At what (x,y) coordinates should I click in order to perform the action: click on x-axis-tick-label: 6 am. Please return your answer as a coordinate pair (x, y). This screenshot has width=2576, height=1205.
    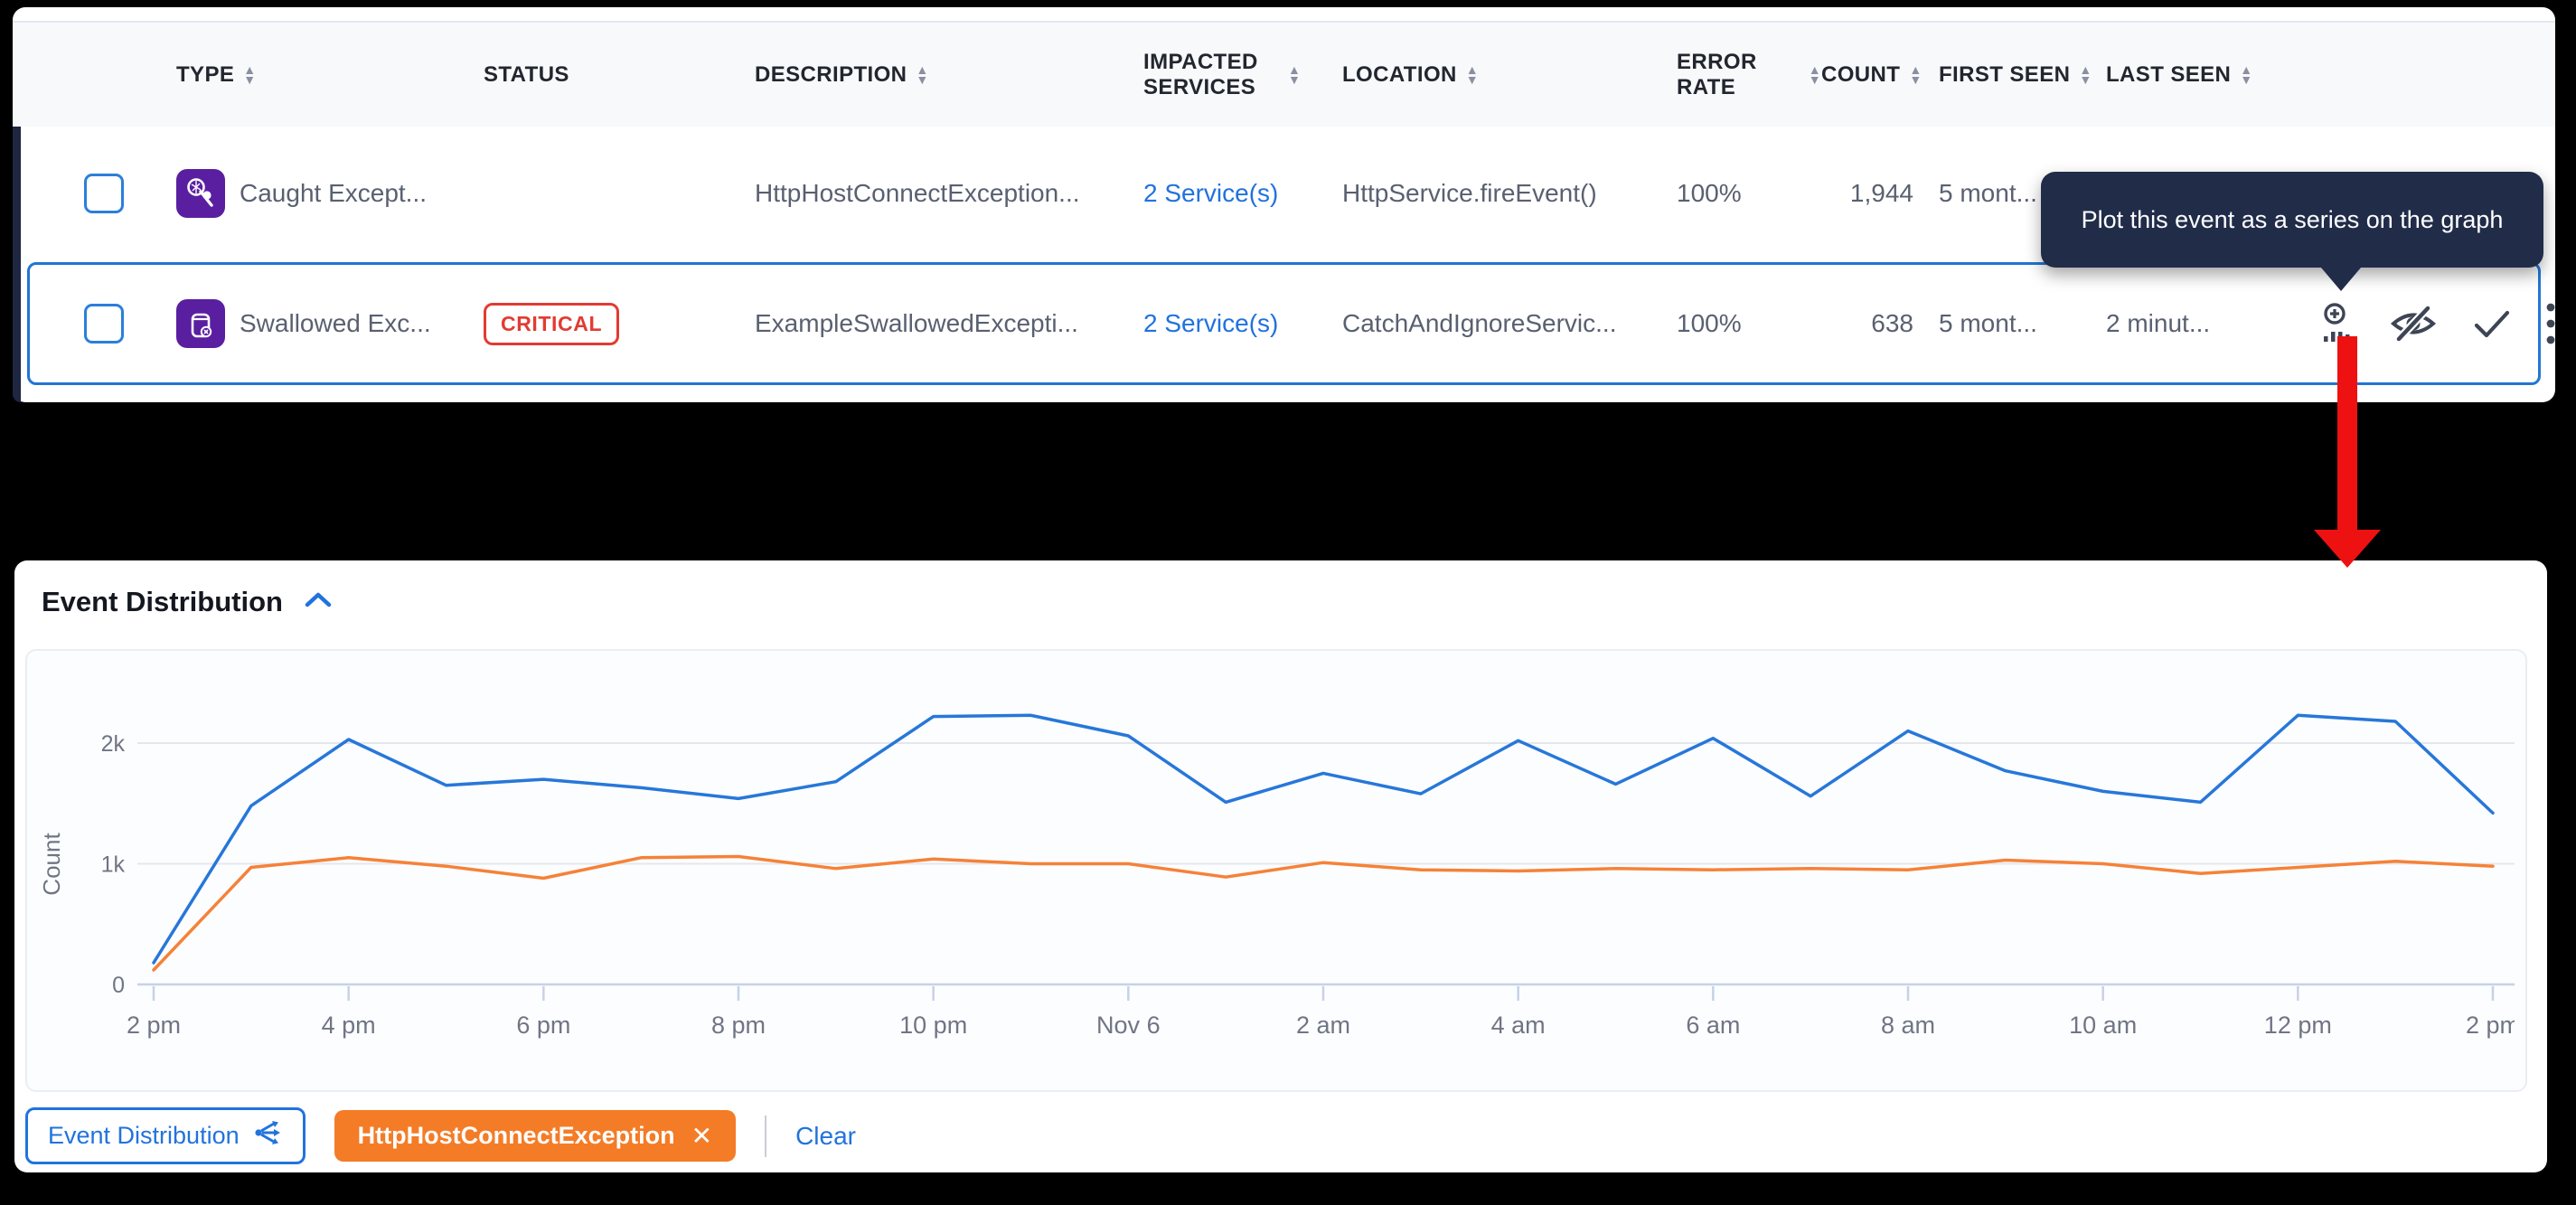
    Looking at the image, I should click on (1713, 1025).